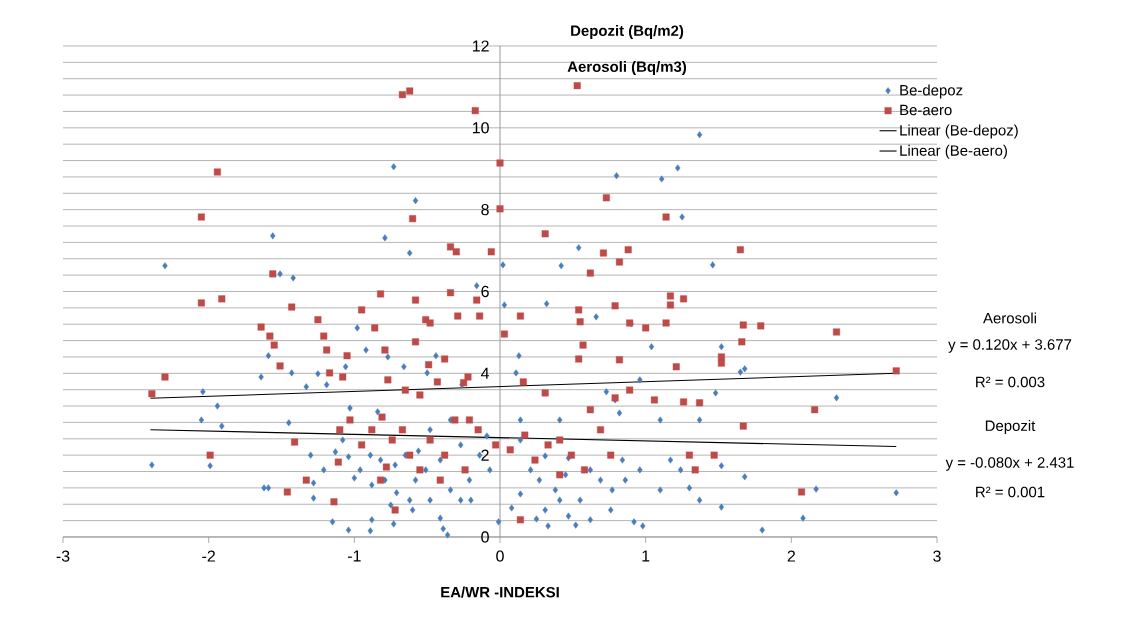 The width and height of the screenshot is (1131, 628). Describe the element at coordinates (485, 210) in the screenshot. I see `y-tick-label: 8` at that location.